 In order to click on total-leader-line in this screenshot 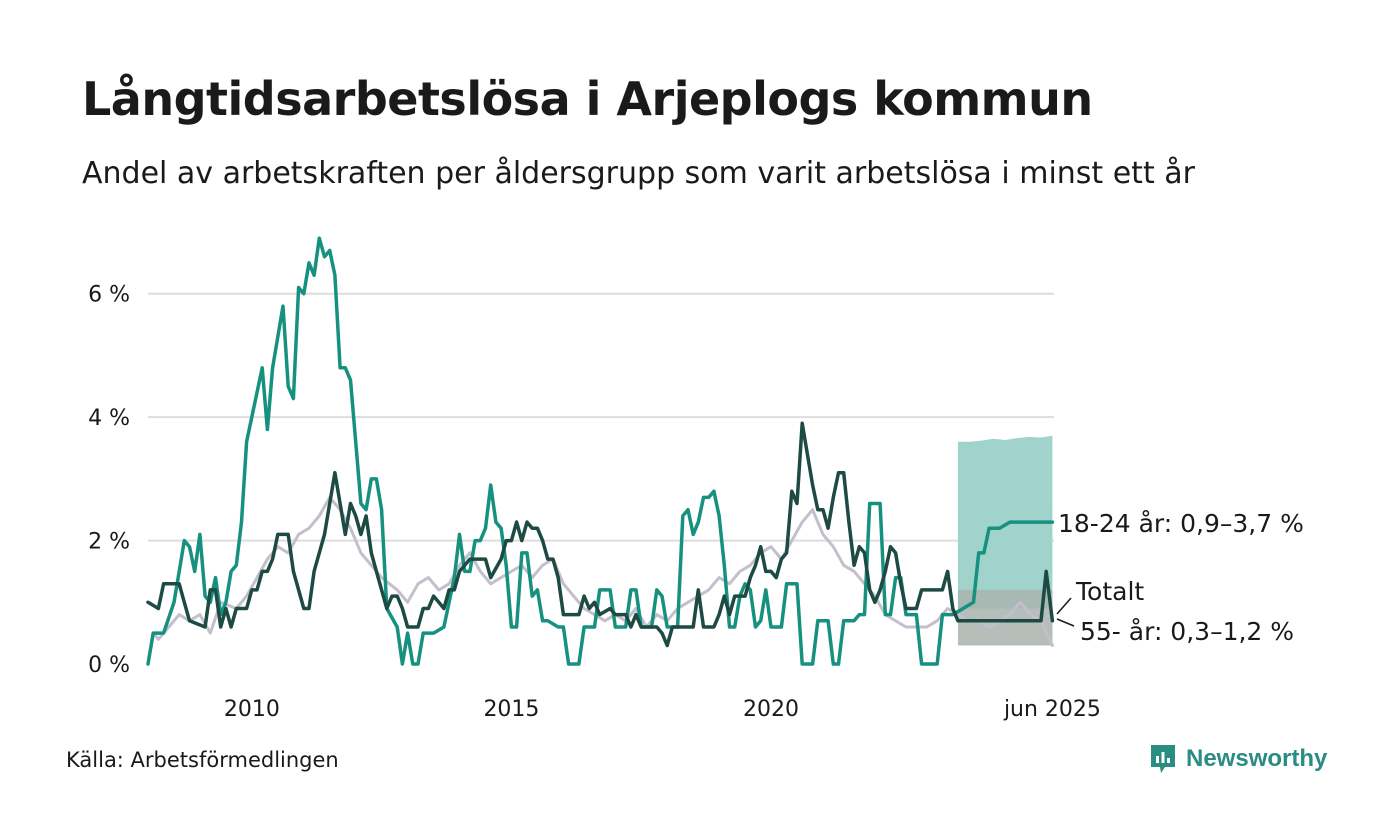, I will do `click(1064, 606)`.